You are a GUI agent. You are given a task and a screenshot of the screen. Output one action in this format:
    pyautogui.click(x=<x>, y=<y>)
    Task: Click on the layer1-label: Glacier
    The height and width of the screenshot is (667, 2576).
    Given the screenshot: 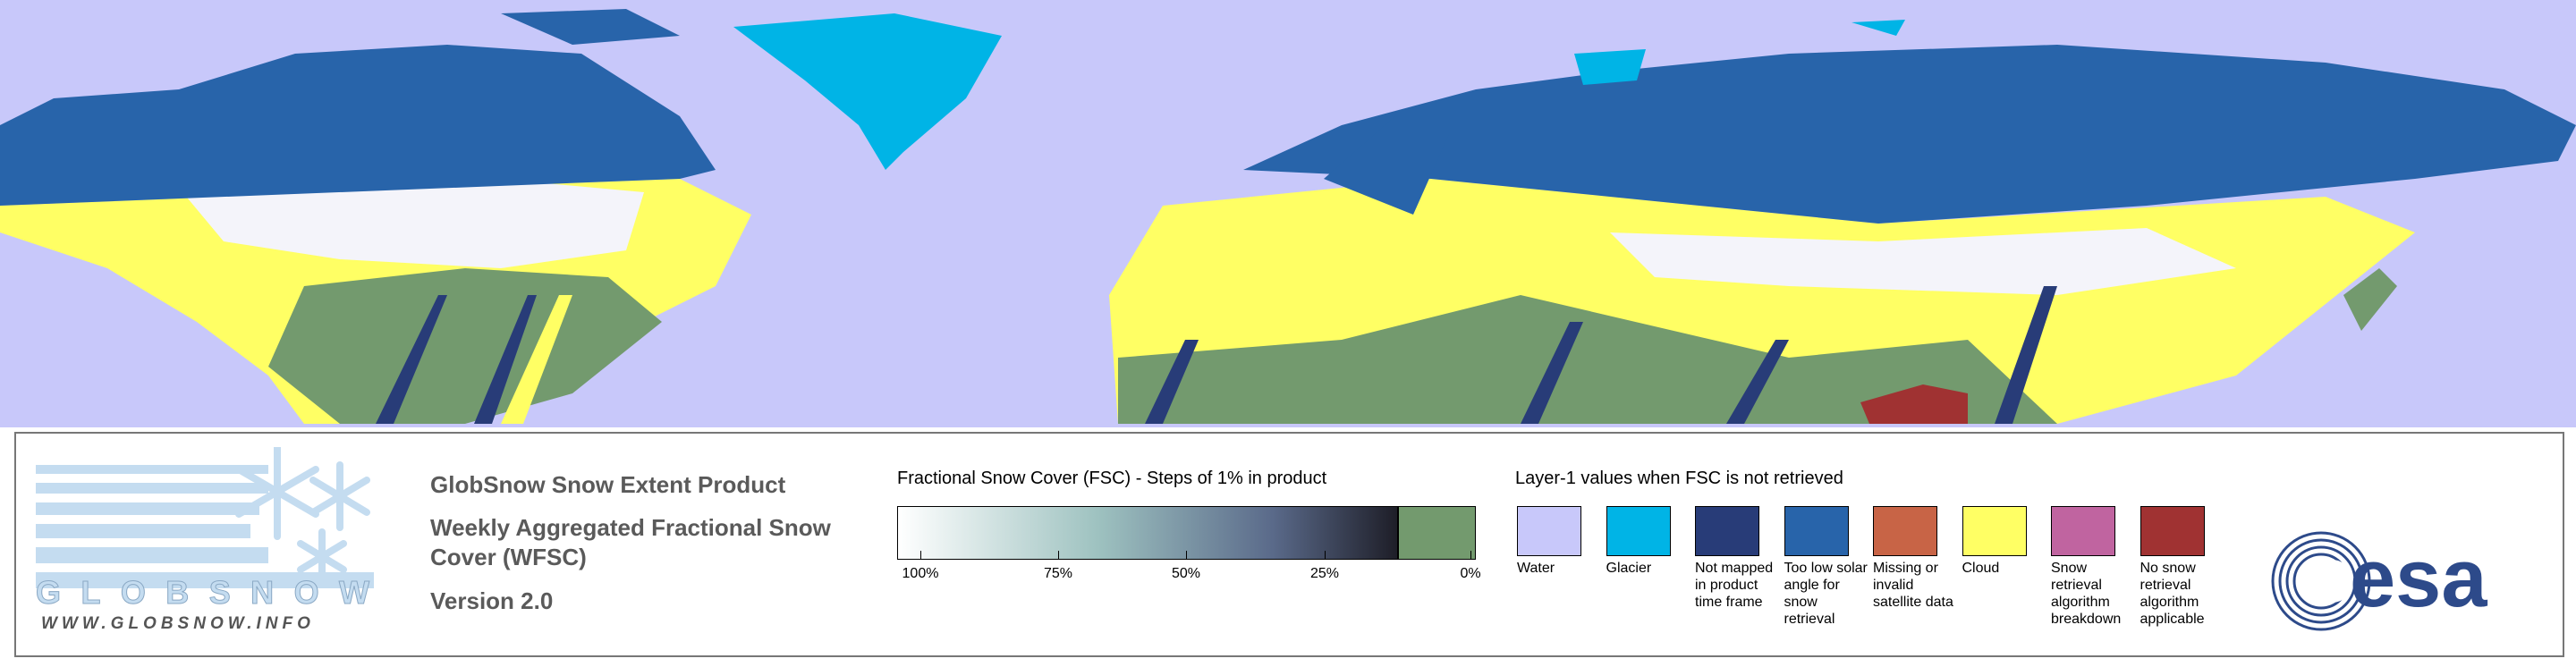 What is the action you would take?
    pyautogui.click(x=1629, y=568)
    